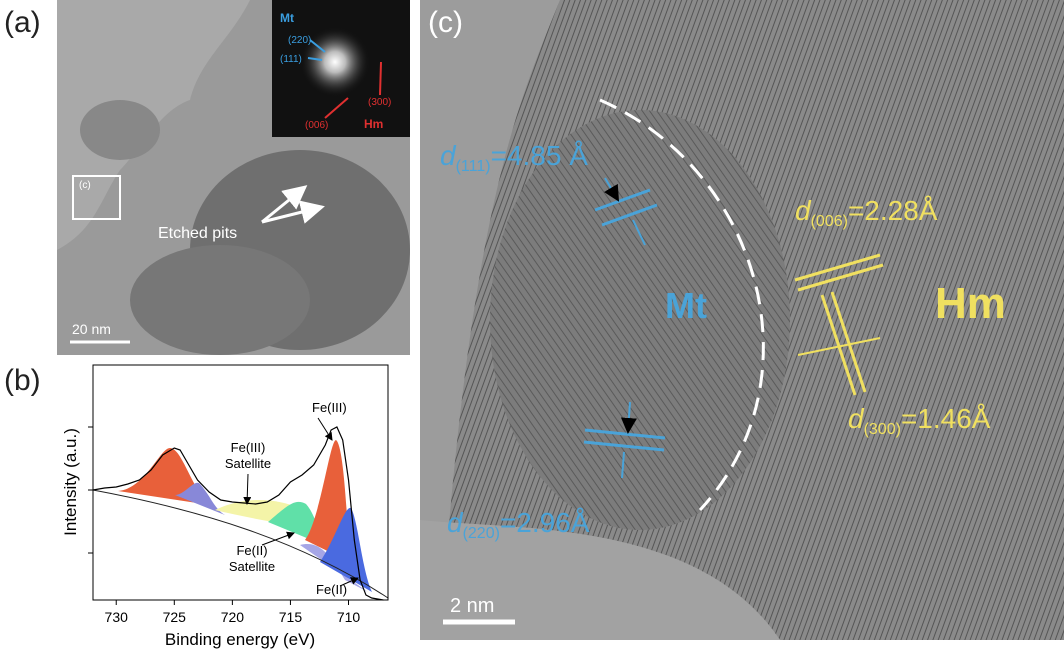 This screenshot has width=1064, height=654. What do you see at coordinates (287, 18) in the screenshot?
I see `inset-label: Mt` at bounding box center [287, 18].